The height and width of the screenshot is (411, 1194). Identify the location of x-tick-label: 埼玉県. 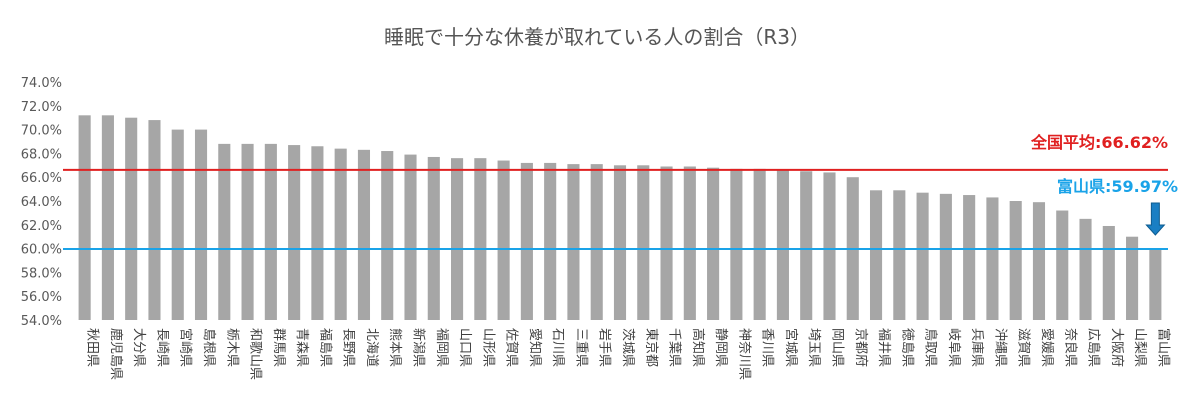
(813, 347).